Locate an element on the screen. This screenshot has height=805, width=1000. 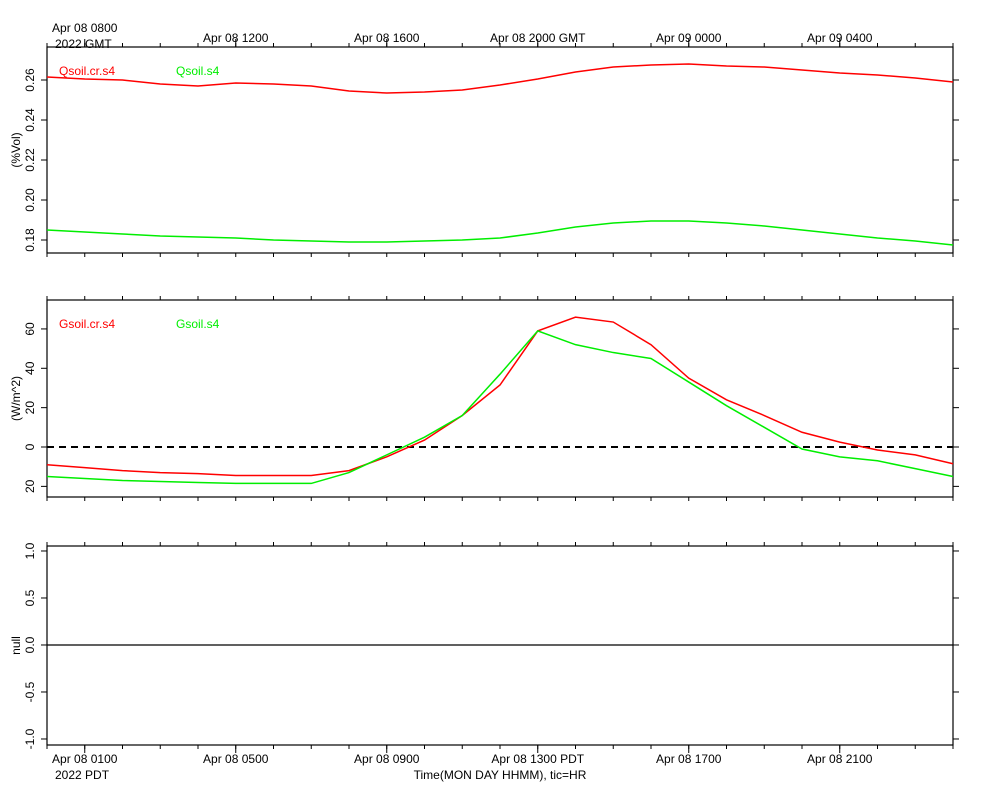
x2-tick-label: Apr 09 0000 is located at coordinates (689, 38).